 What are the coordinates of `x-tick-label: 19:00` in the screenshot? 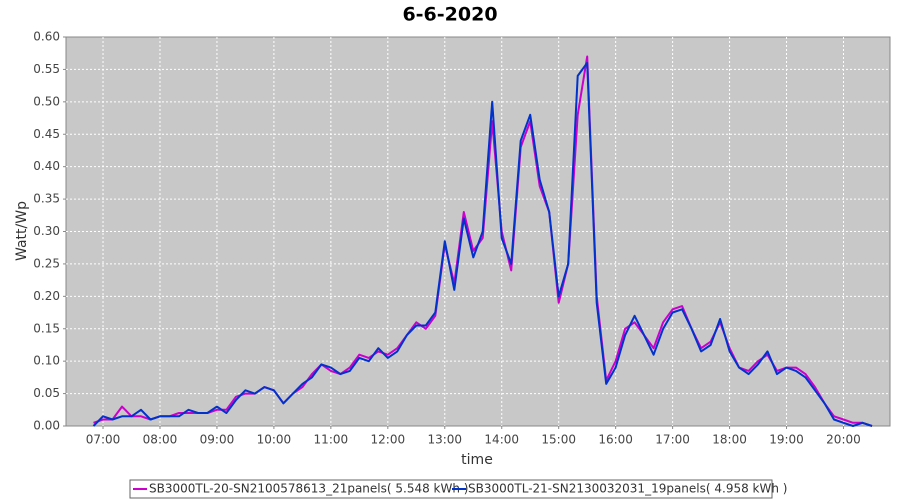 It's located at (786, 440).